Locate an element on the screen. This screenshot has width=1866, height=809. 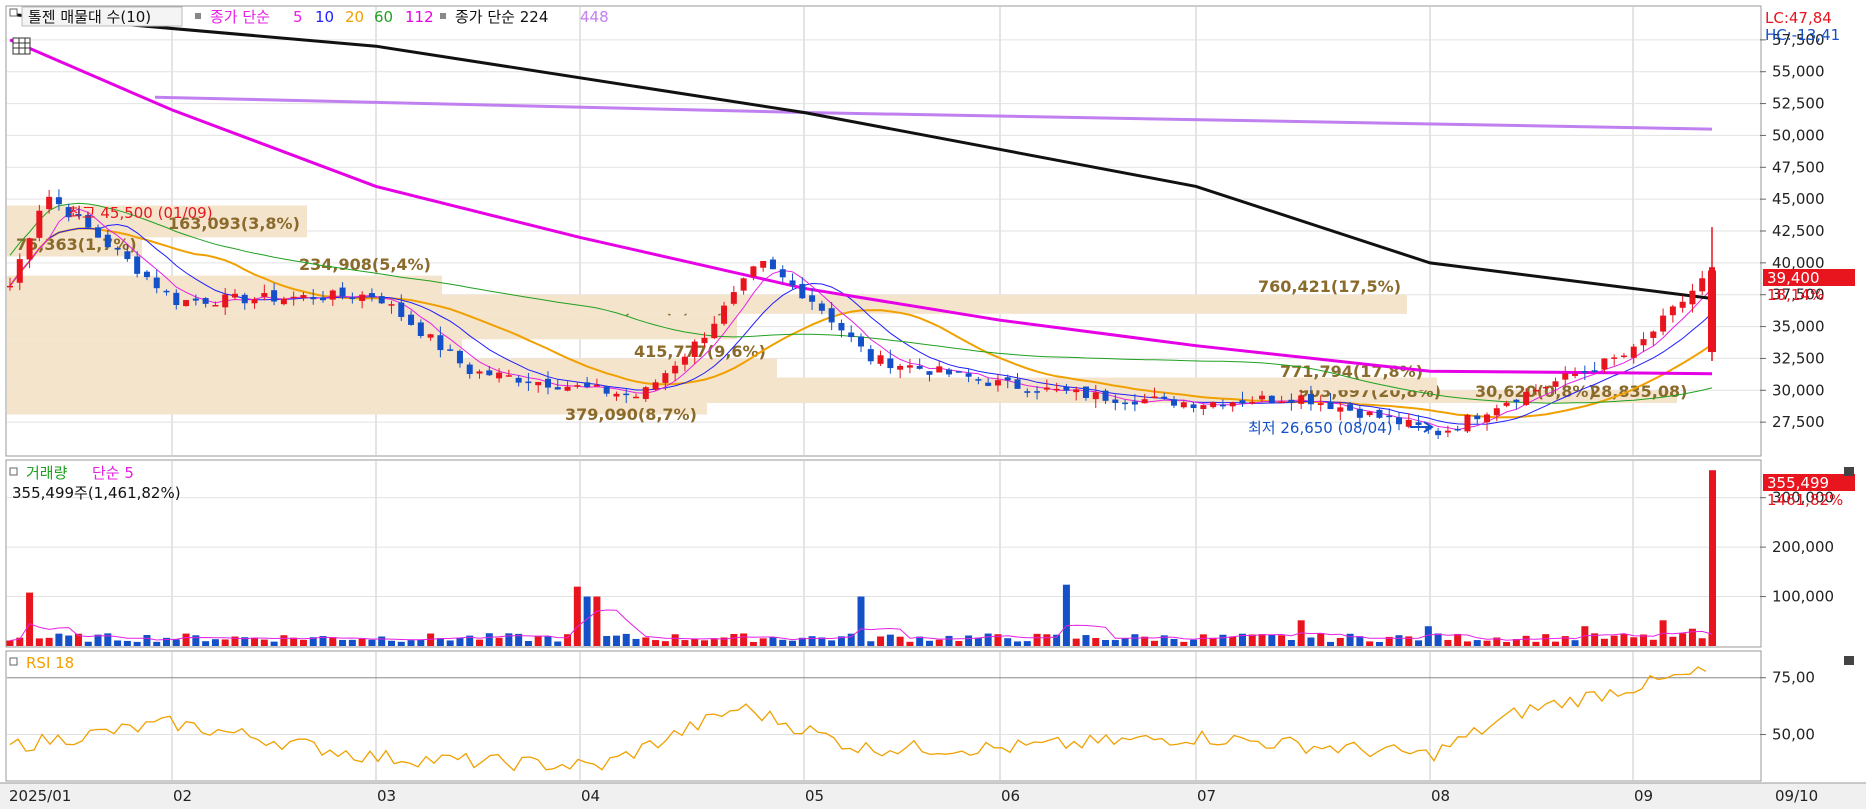
volume-profile-legend-box is located at coordinates (102, 16).